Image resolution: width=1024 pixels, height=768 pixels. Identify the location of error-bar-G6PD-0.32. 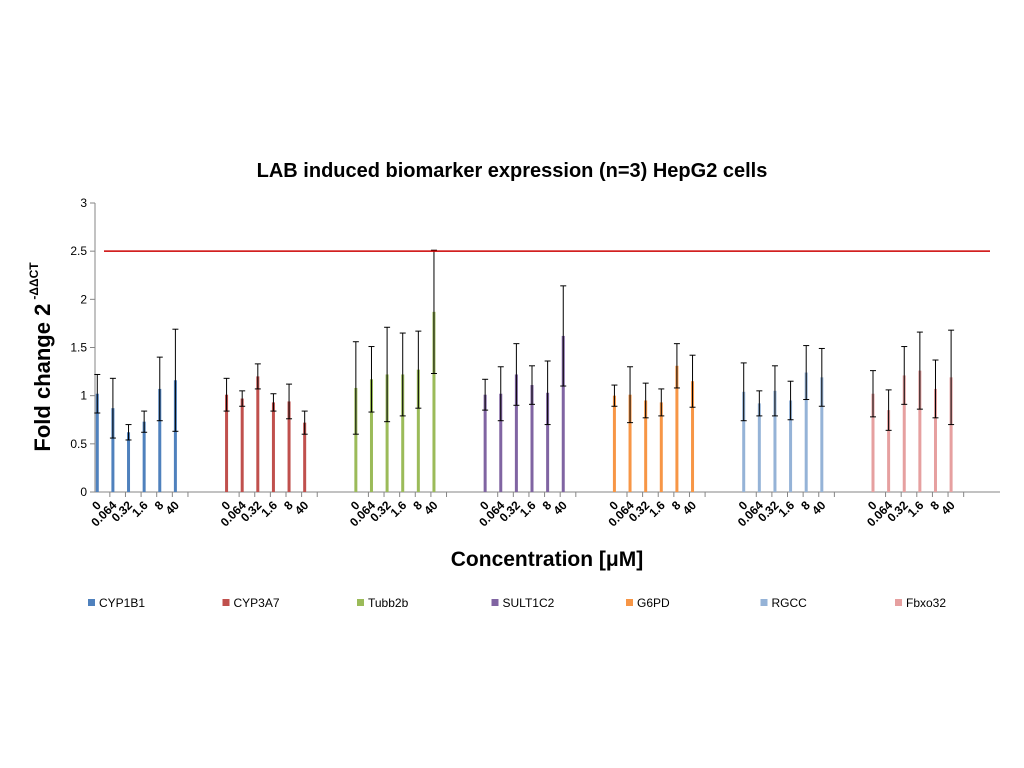
(645, 400).